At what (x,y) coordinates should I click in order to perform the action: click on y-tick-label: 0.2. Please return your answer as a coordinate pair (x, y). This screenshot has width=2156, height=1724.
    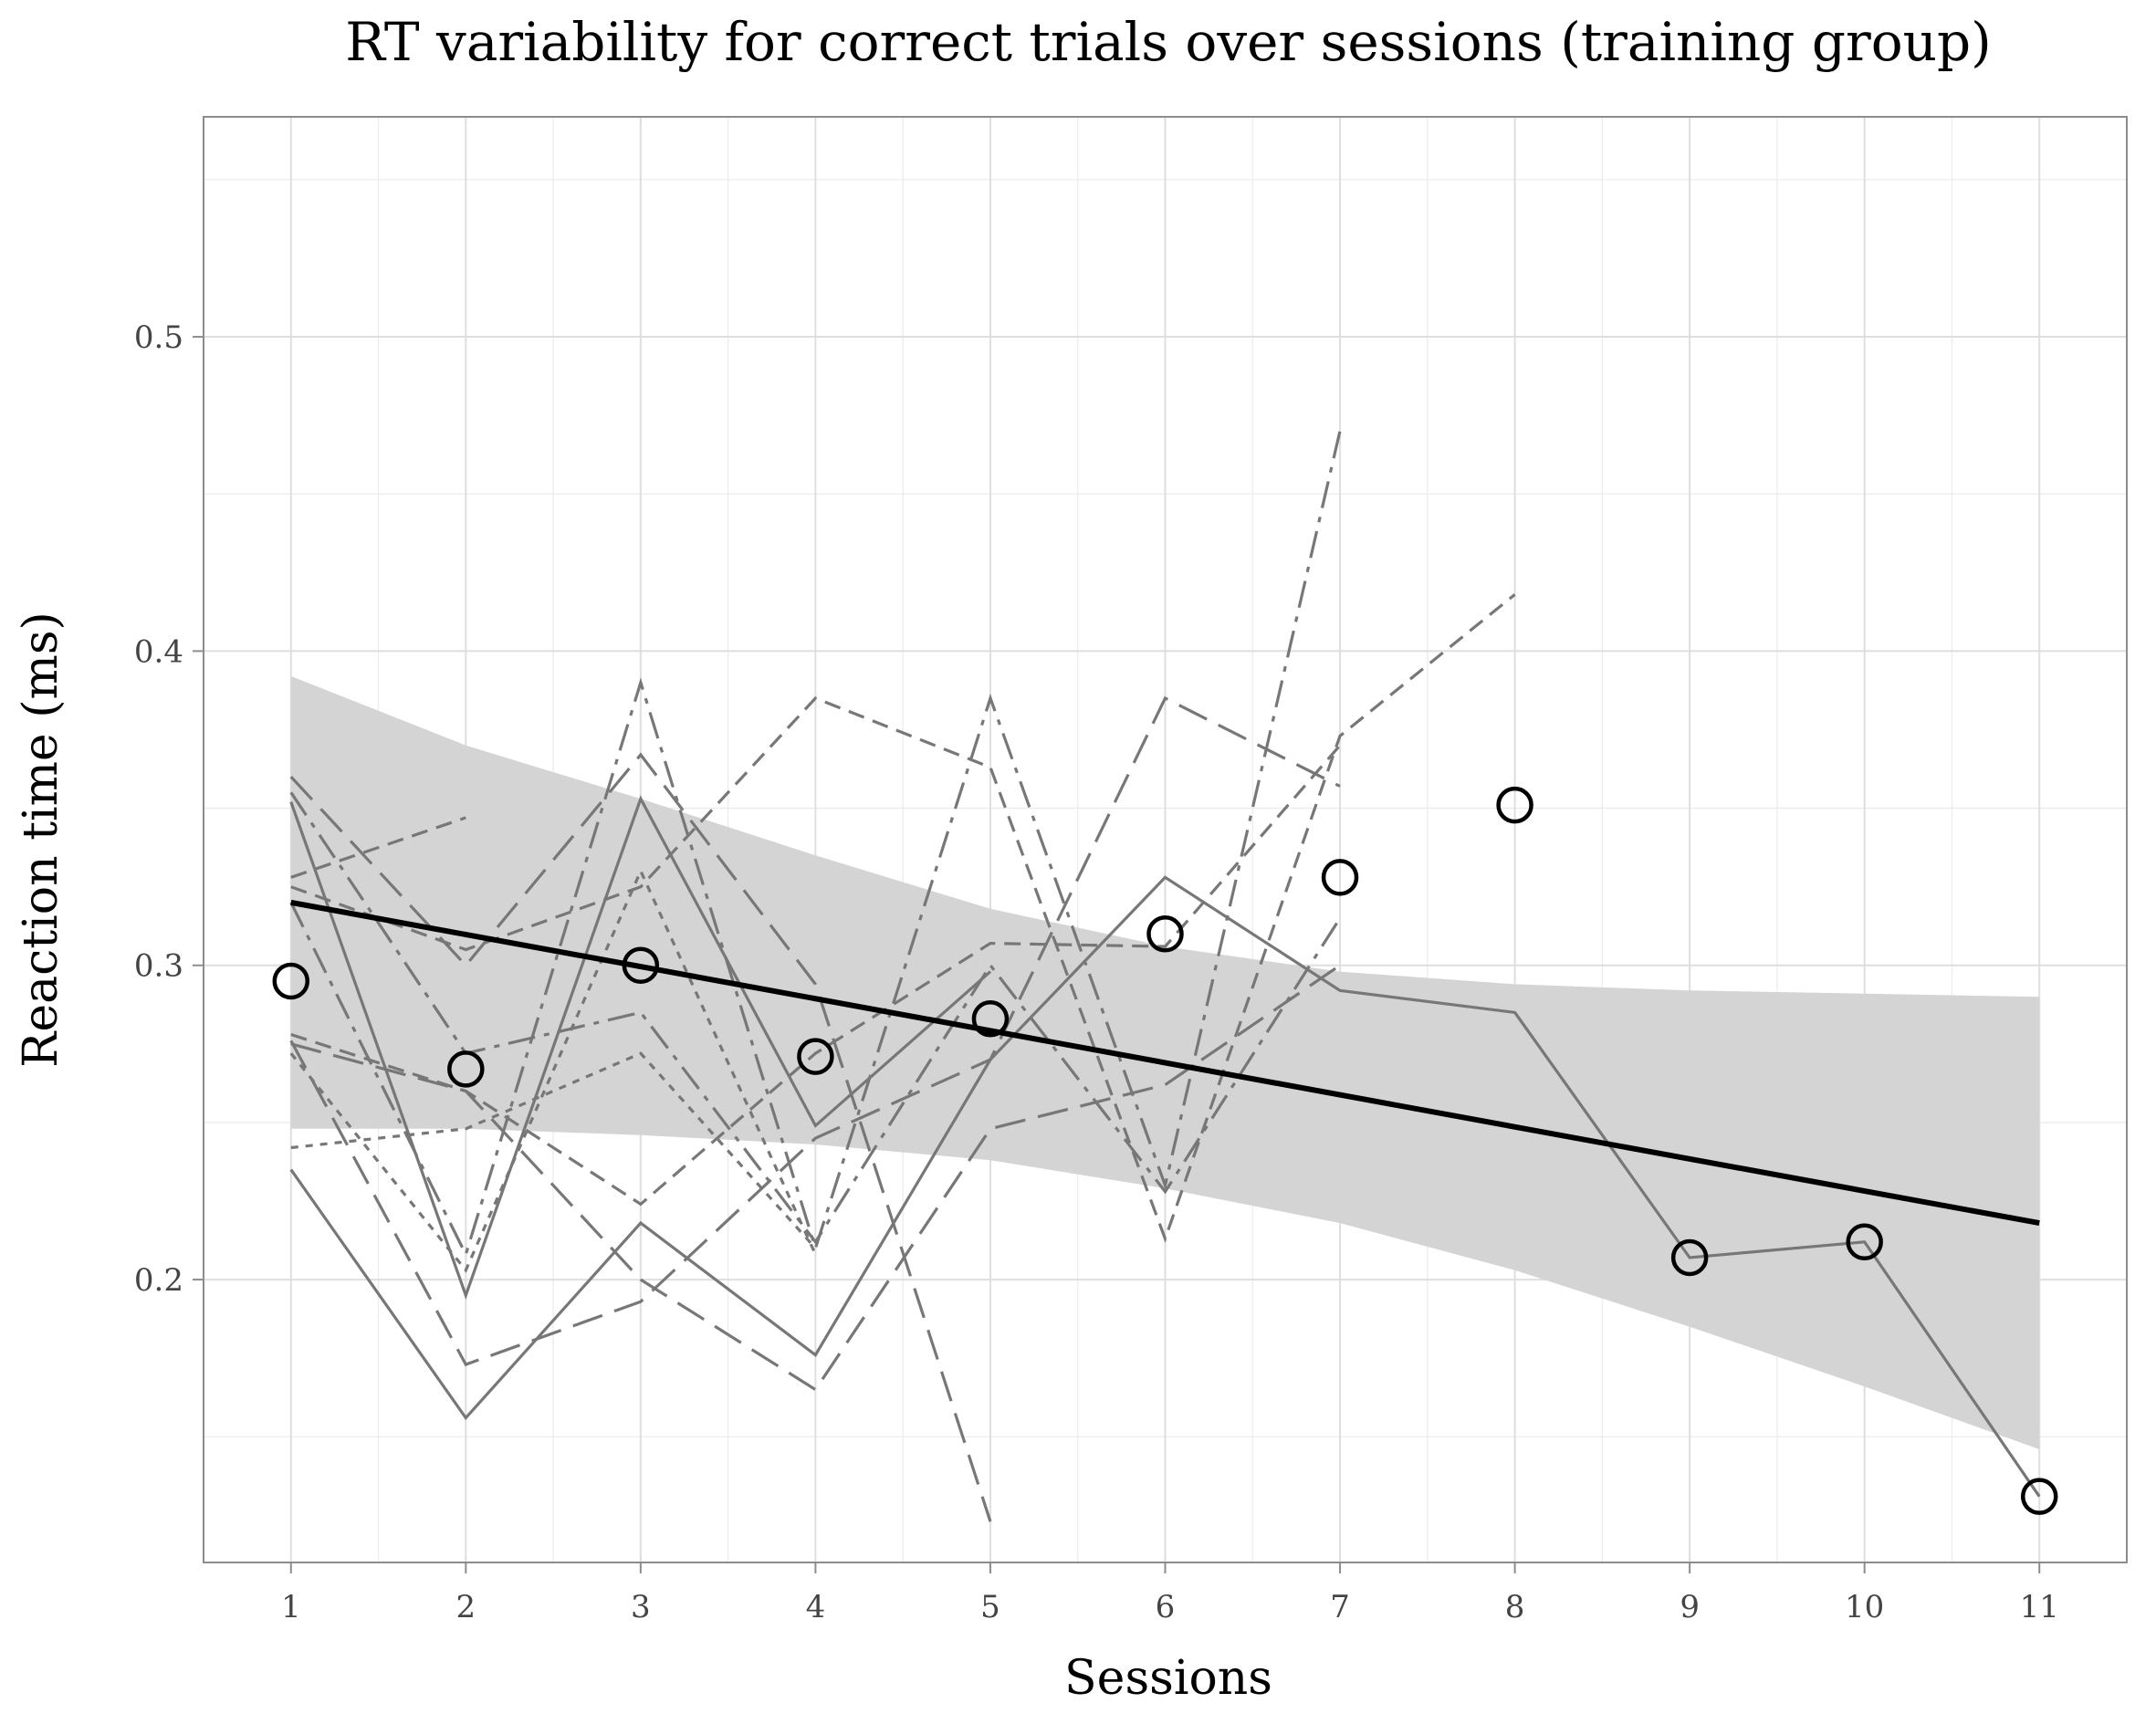
    Looking at the image, I should click on (158, 1281).